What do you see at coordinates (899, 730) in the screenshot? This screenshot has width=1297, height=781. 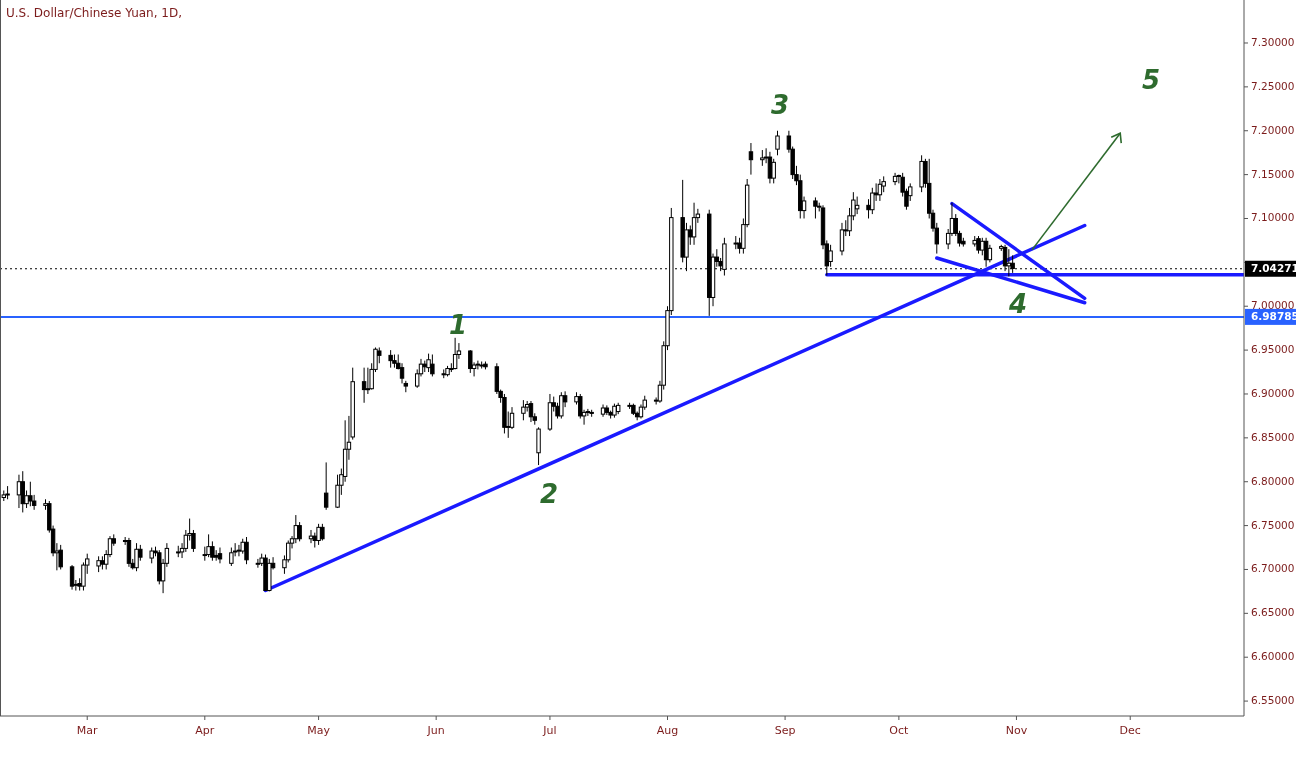 I see `x-tick-label: Oct` at bounding box center [899, 730].